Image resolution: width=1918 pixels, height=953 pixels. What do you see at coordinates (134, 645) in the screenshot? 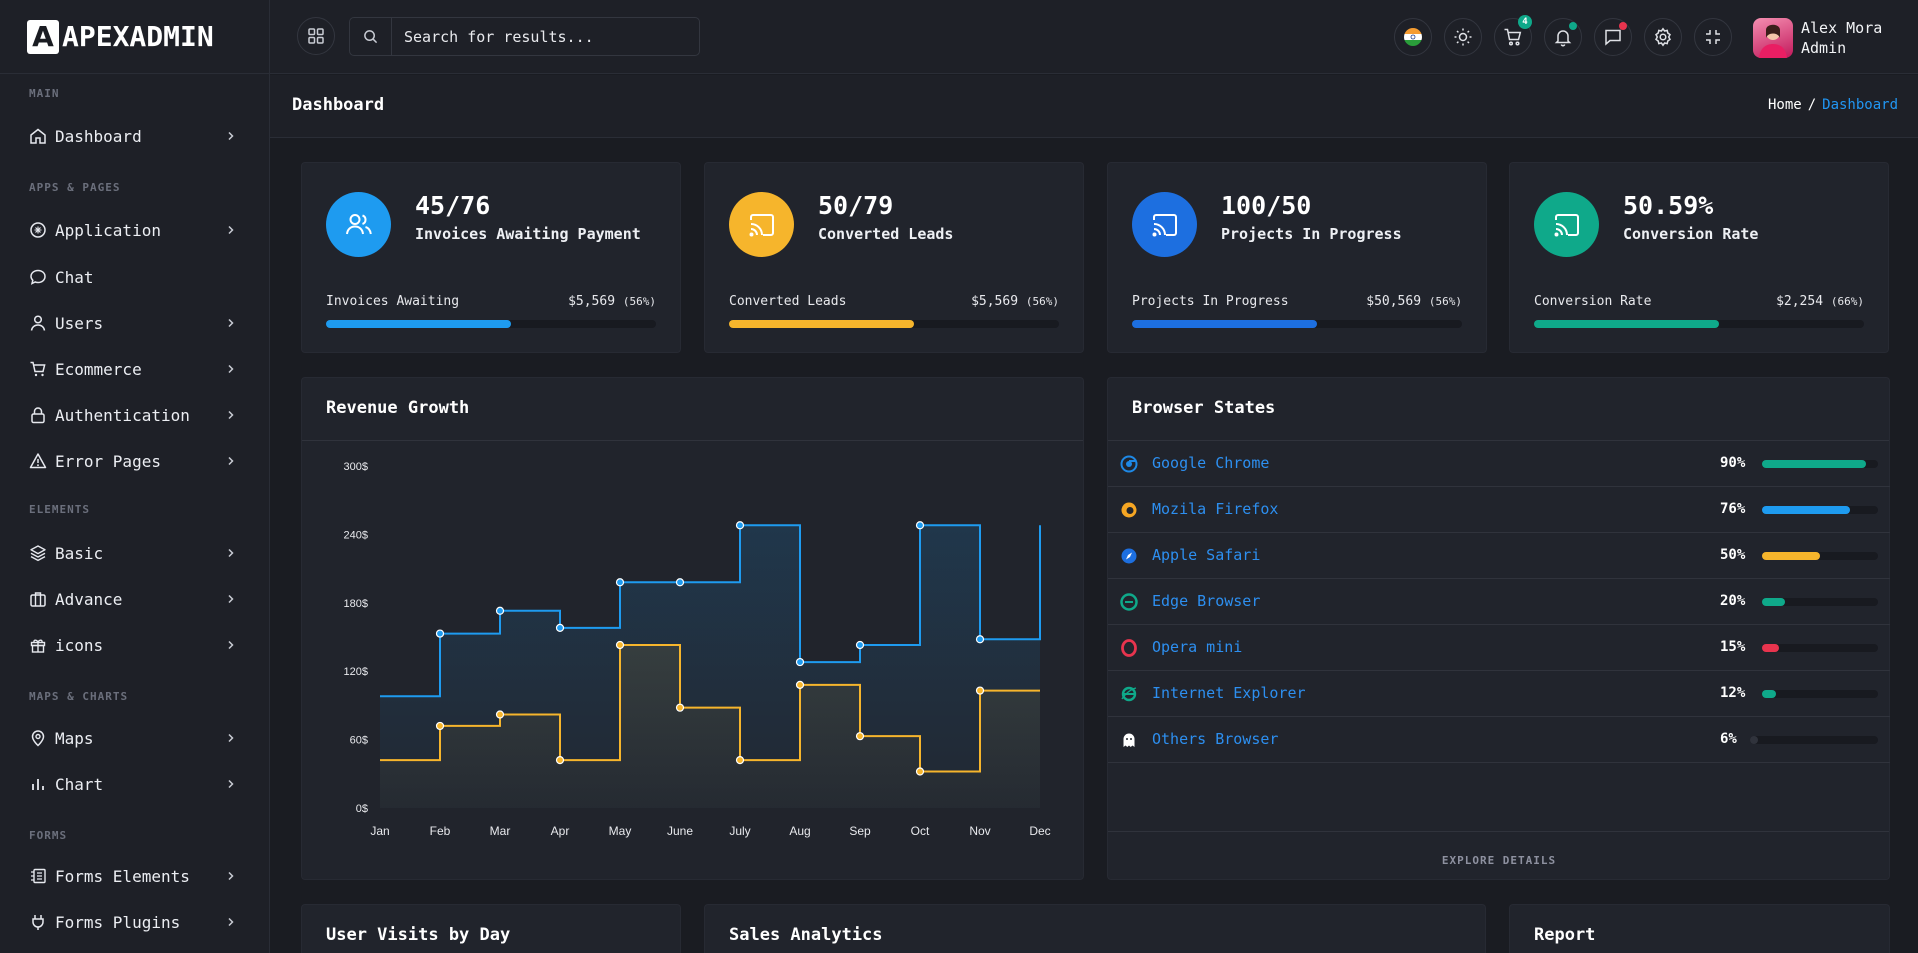
I see `sidebar-item-icons: icons` at bounding box center [134, 645].